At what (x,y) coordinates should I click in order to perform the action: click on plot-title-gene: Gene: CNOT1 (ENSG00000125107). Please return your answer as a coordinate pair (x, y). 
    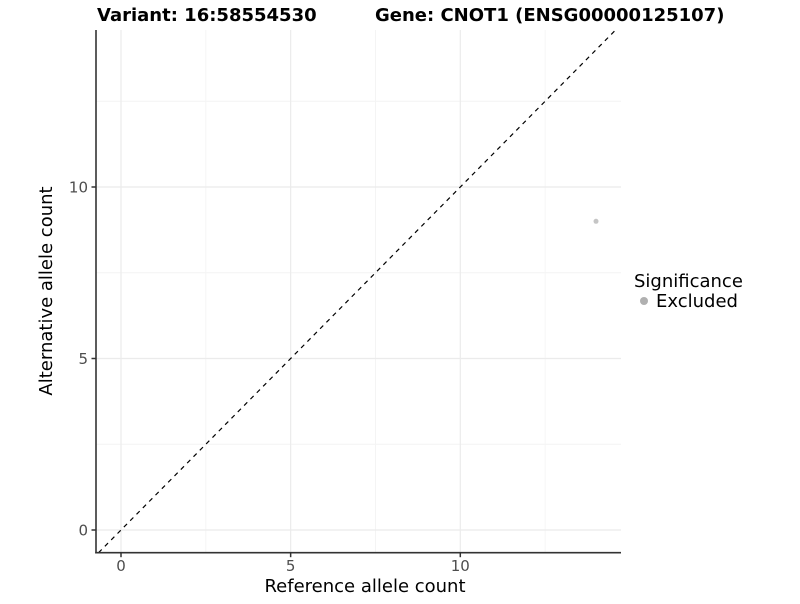
    Looking at the image, I should click on (549, 15).